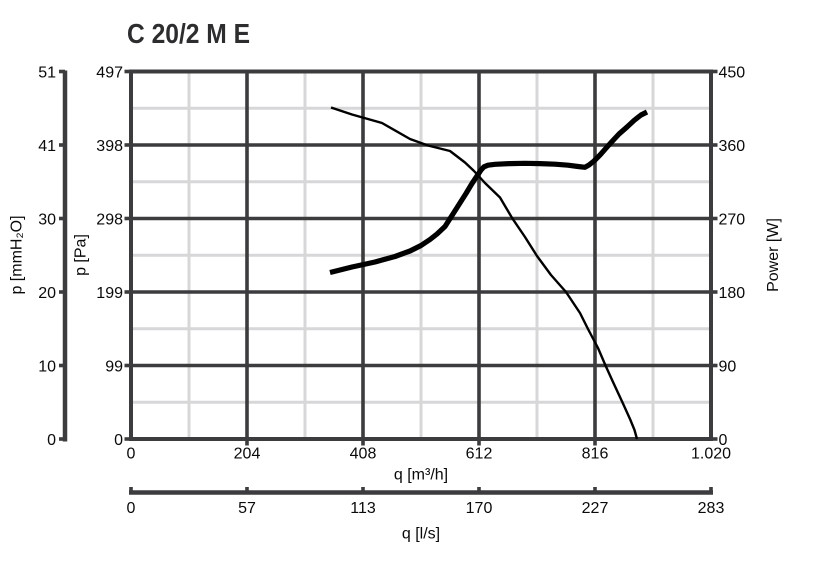 This screenshot has height=574, width=814. What do you see at coordinates (188, 33) in the screenshot?
I see `svg-text: C 20/2 M E` at bounding box center [188, 33].